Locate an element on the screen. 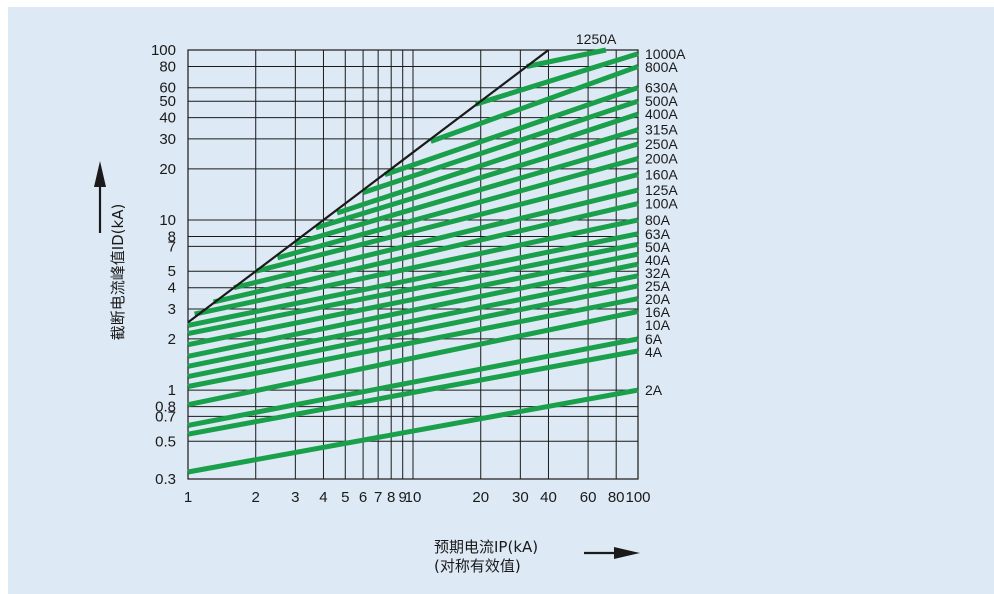  y-tick-label: 0.7 is located at coordinates (165, 416).